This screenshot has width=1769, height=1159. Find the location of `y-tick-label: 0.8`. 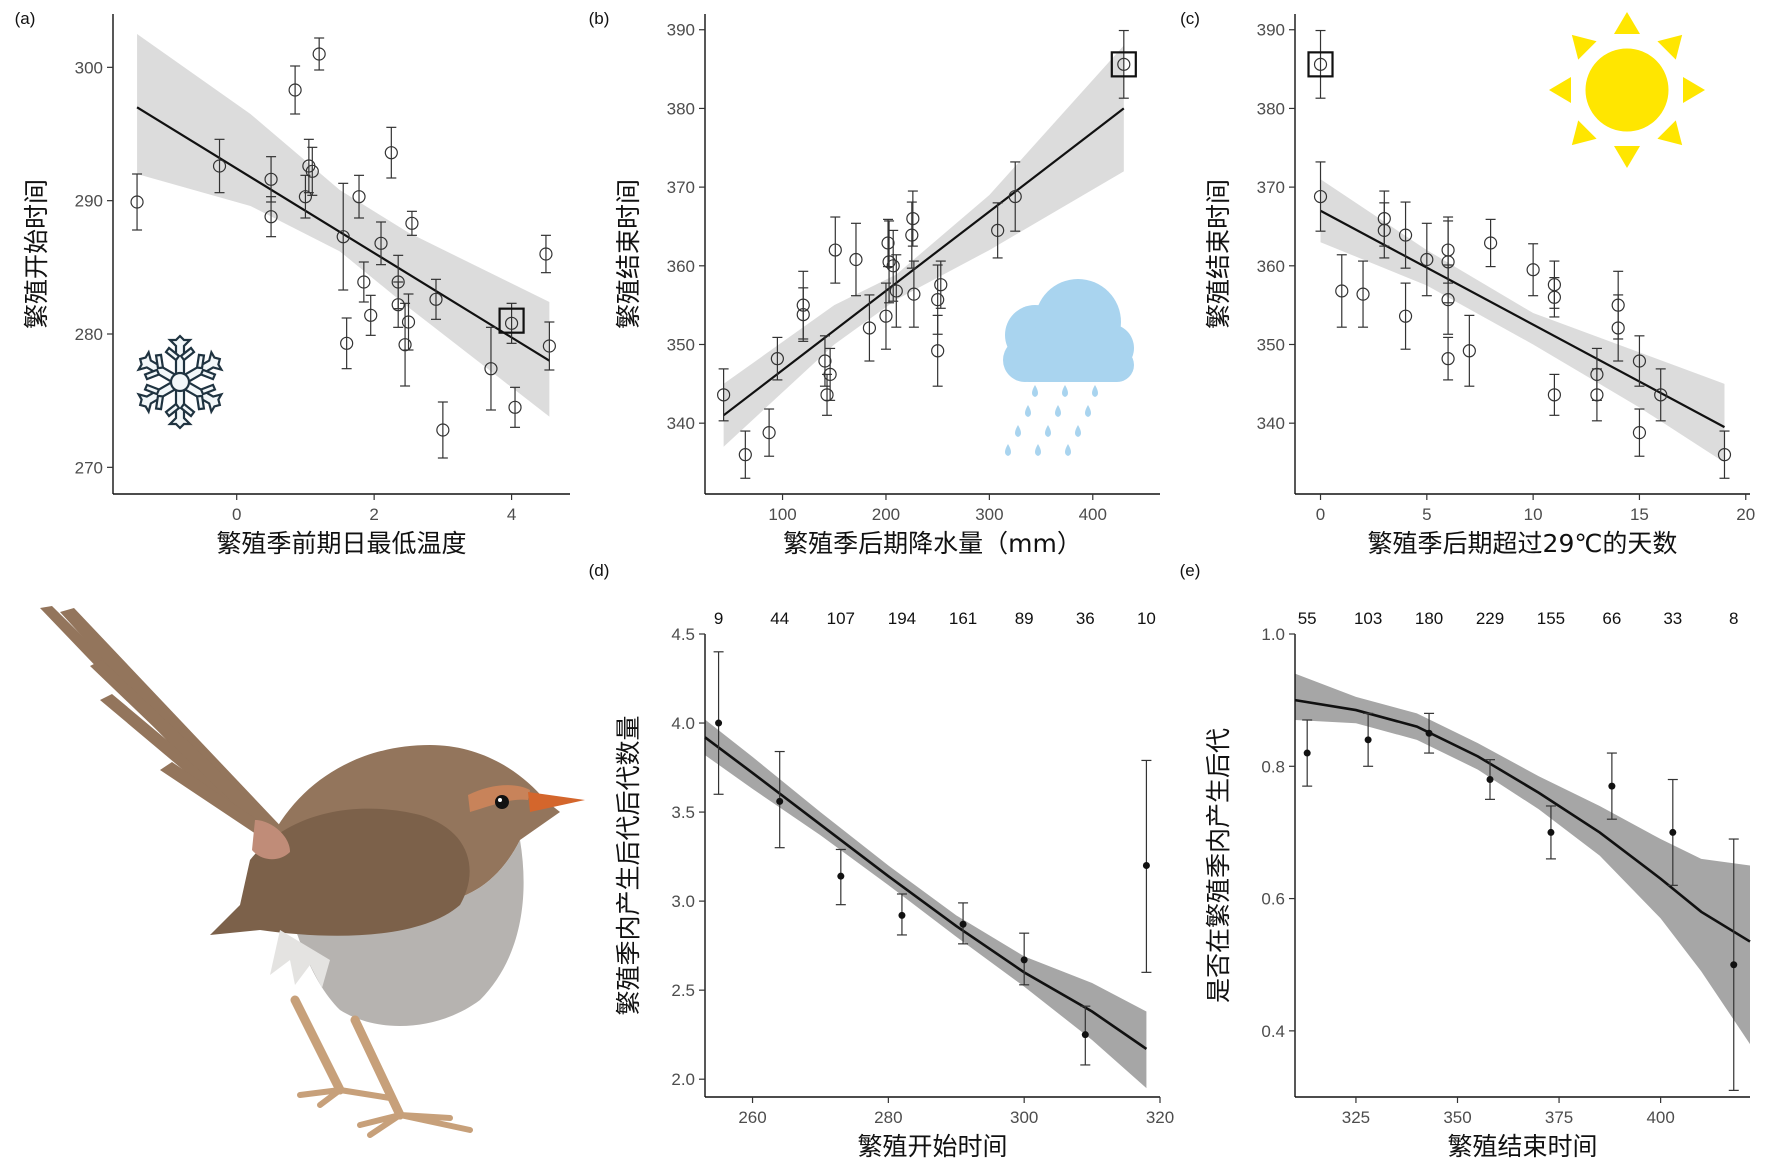

y-tick-label: 0.8 is located at coordinates (1273, 766).